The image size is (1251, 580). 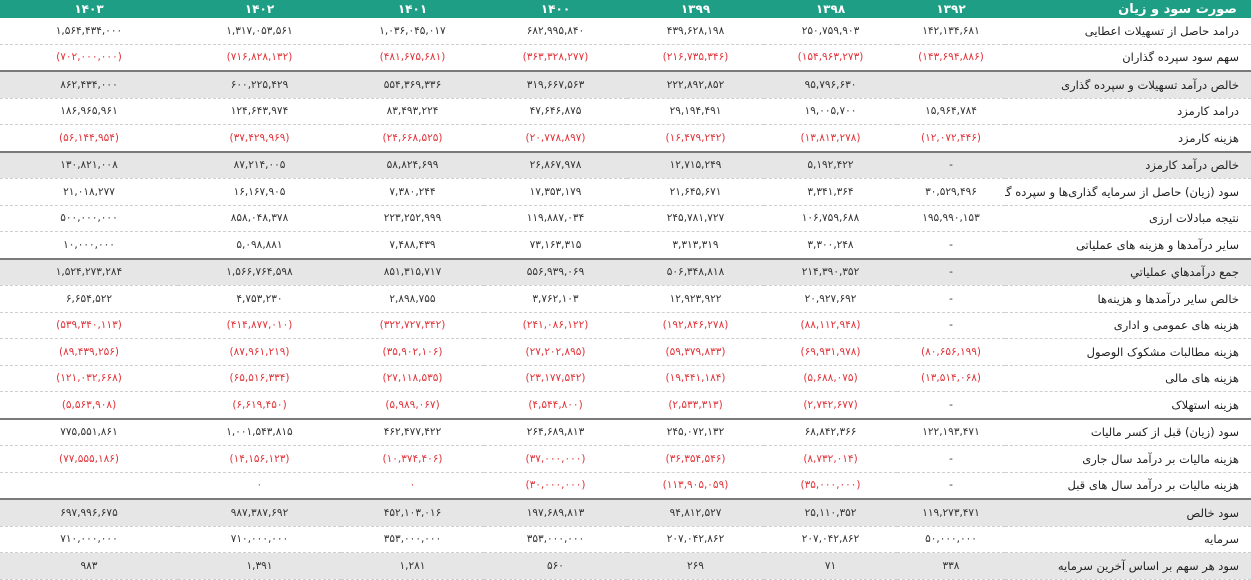 I want to click on value-cell: ۳۳۸, so click(x=951, y=566).